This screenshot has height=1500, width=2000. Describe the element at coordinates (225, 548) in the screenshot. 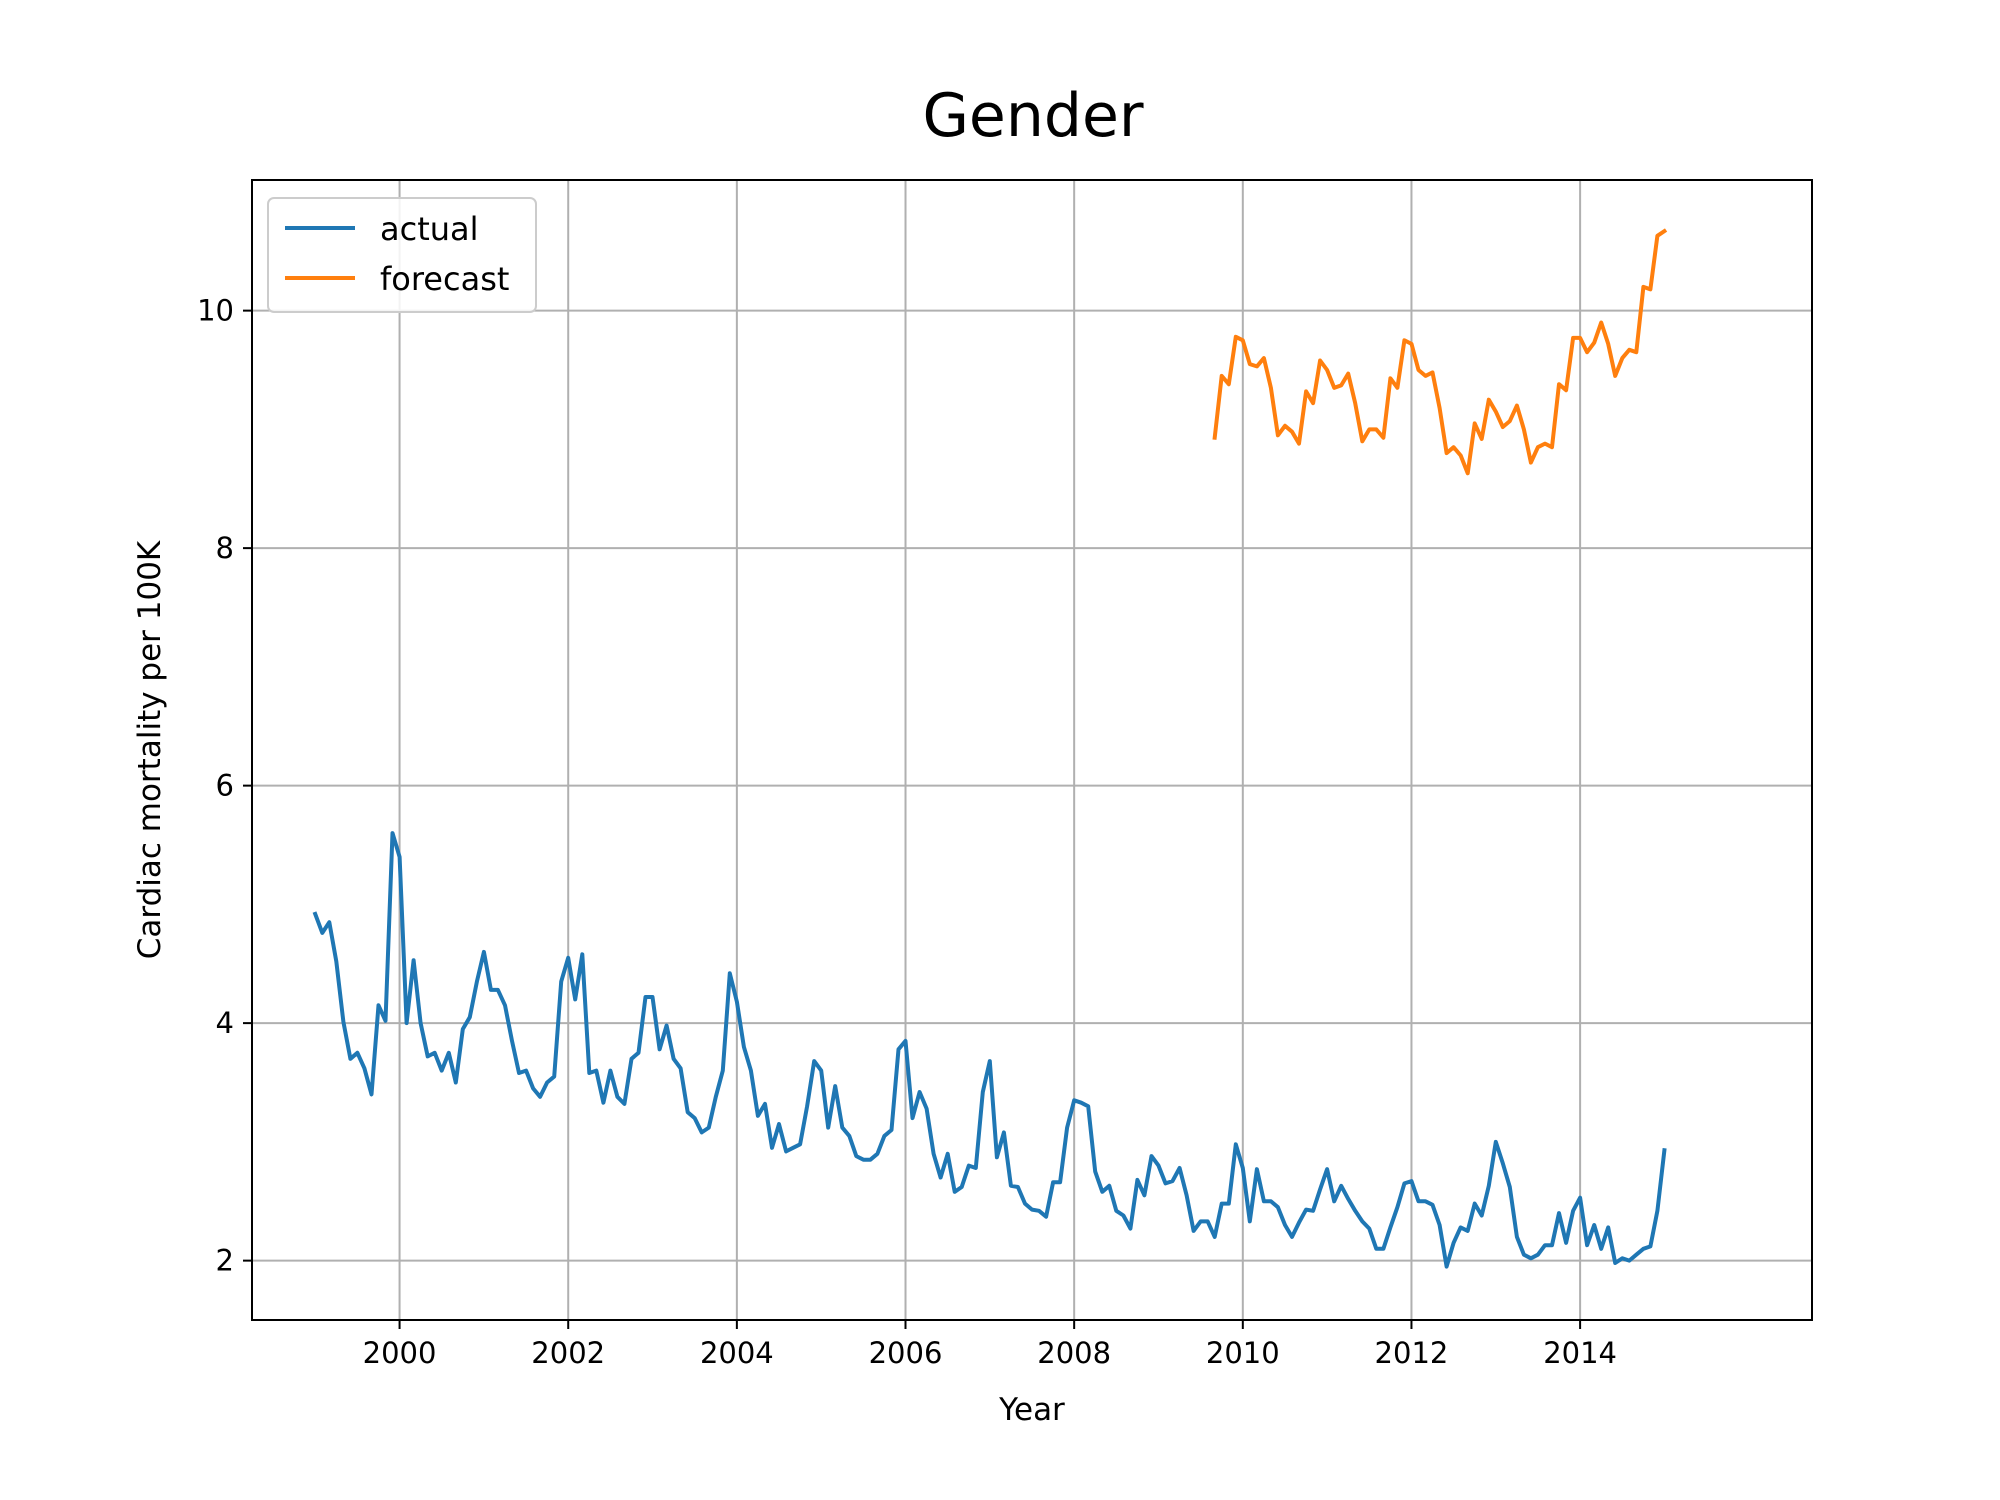

I see `y-tick-label: 8` at that location.